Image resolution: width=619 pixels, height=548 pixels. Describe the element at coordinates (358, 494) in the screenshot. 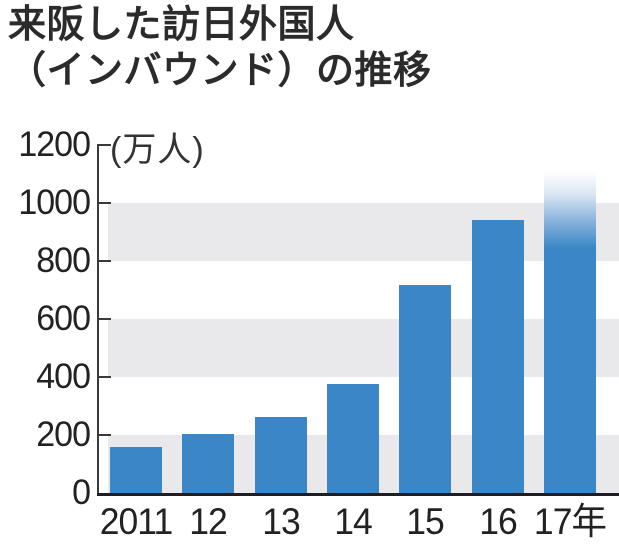

I see `x-axis-baseline` at that location.